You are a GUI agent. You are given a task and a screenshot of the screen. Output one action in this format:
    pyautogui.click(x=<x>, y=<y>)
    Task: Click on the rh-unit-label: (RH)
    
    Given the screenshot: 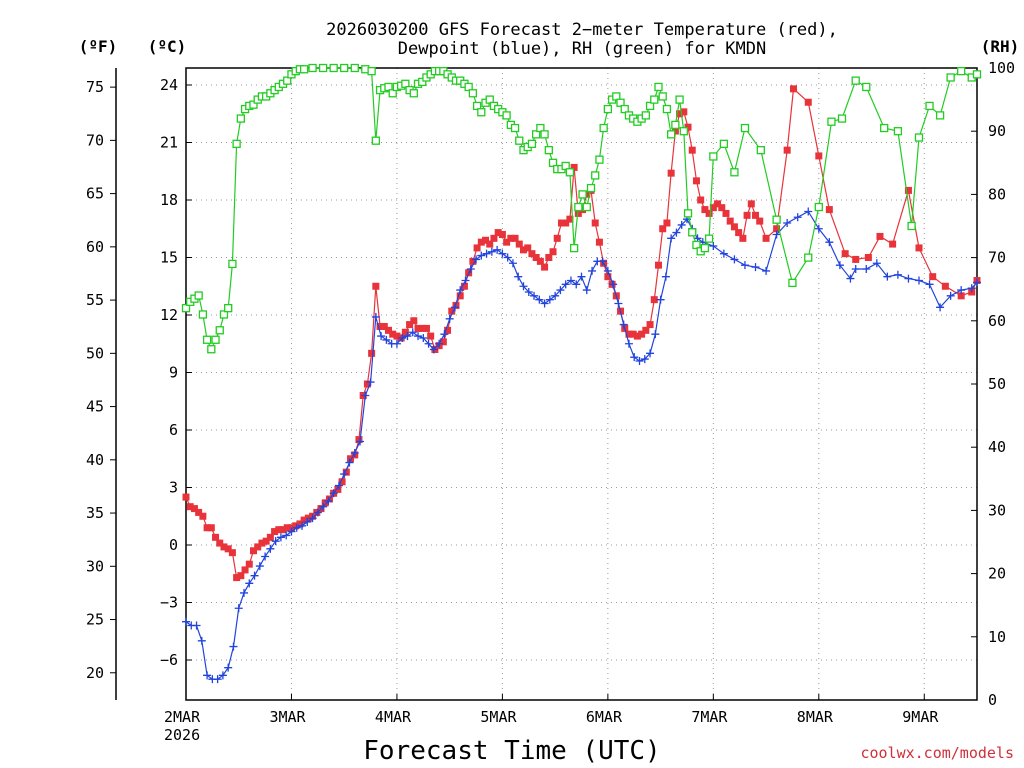 What is the action you would take?
    pyautogui.click(x=1000, y=46)
    